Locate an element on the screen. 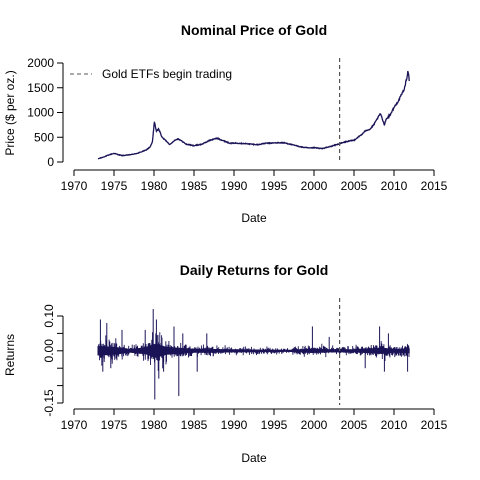 The height and width of the screenshot is (480, 480). y-tick-label: 0.10 is located at coordinates (49, 316).